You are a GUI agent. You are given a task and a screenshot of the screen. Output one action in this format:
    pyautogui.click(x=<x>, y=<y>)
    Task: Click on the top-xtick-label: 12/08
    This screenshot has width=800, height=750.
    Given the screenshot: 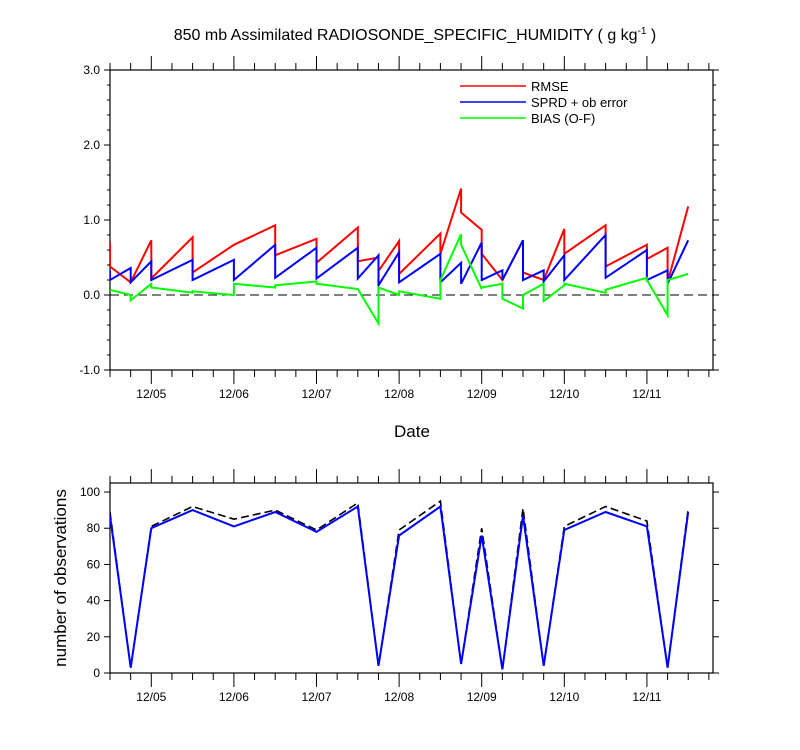 What is the action you would take?
    pyautogui.click(x=399, y=394)
    